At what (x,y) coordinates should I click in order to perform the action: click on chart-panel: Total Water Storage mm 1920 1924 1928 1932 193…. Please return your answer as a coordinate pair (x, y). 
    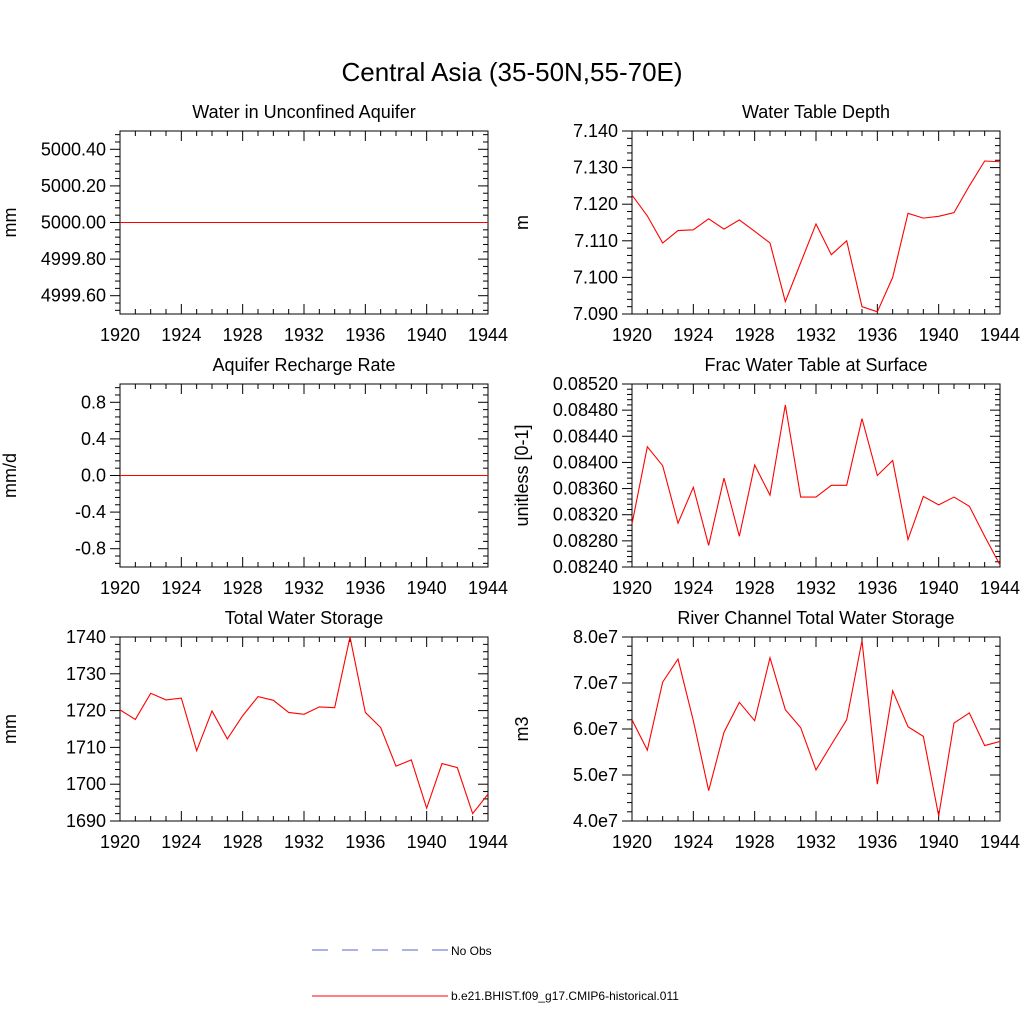
    Looking at the image, I should click on (254, 730).